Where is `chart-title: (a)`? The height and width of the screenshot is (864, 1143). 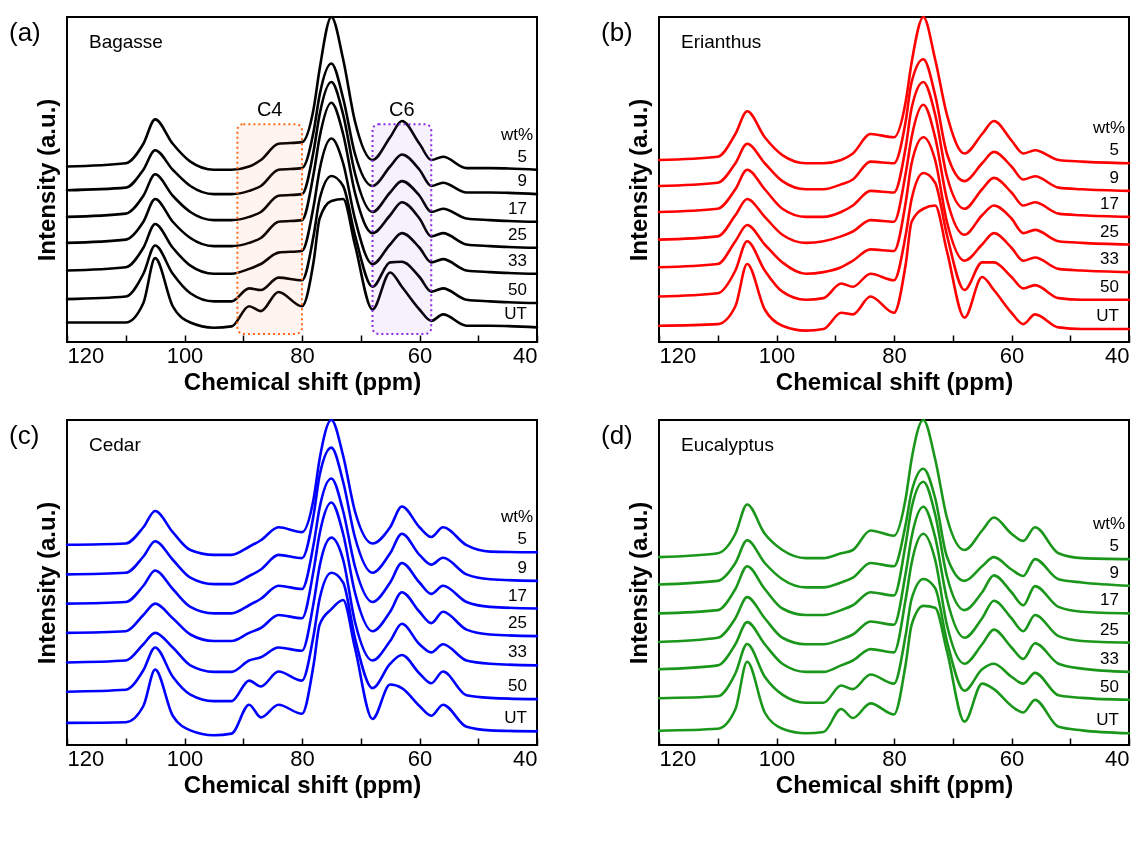 chart-title: (a) is located at coordinates (25, 31).